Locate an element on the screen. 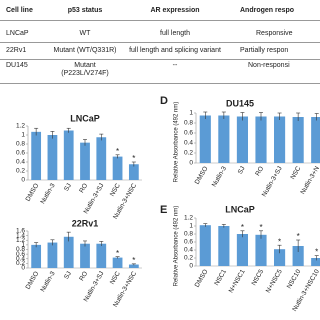  table-cell: LNCaP is located at coordinates (17, 33).